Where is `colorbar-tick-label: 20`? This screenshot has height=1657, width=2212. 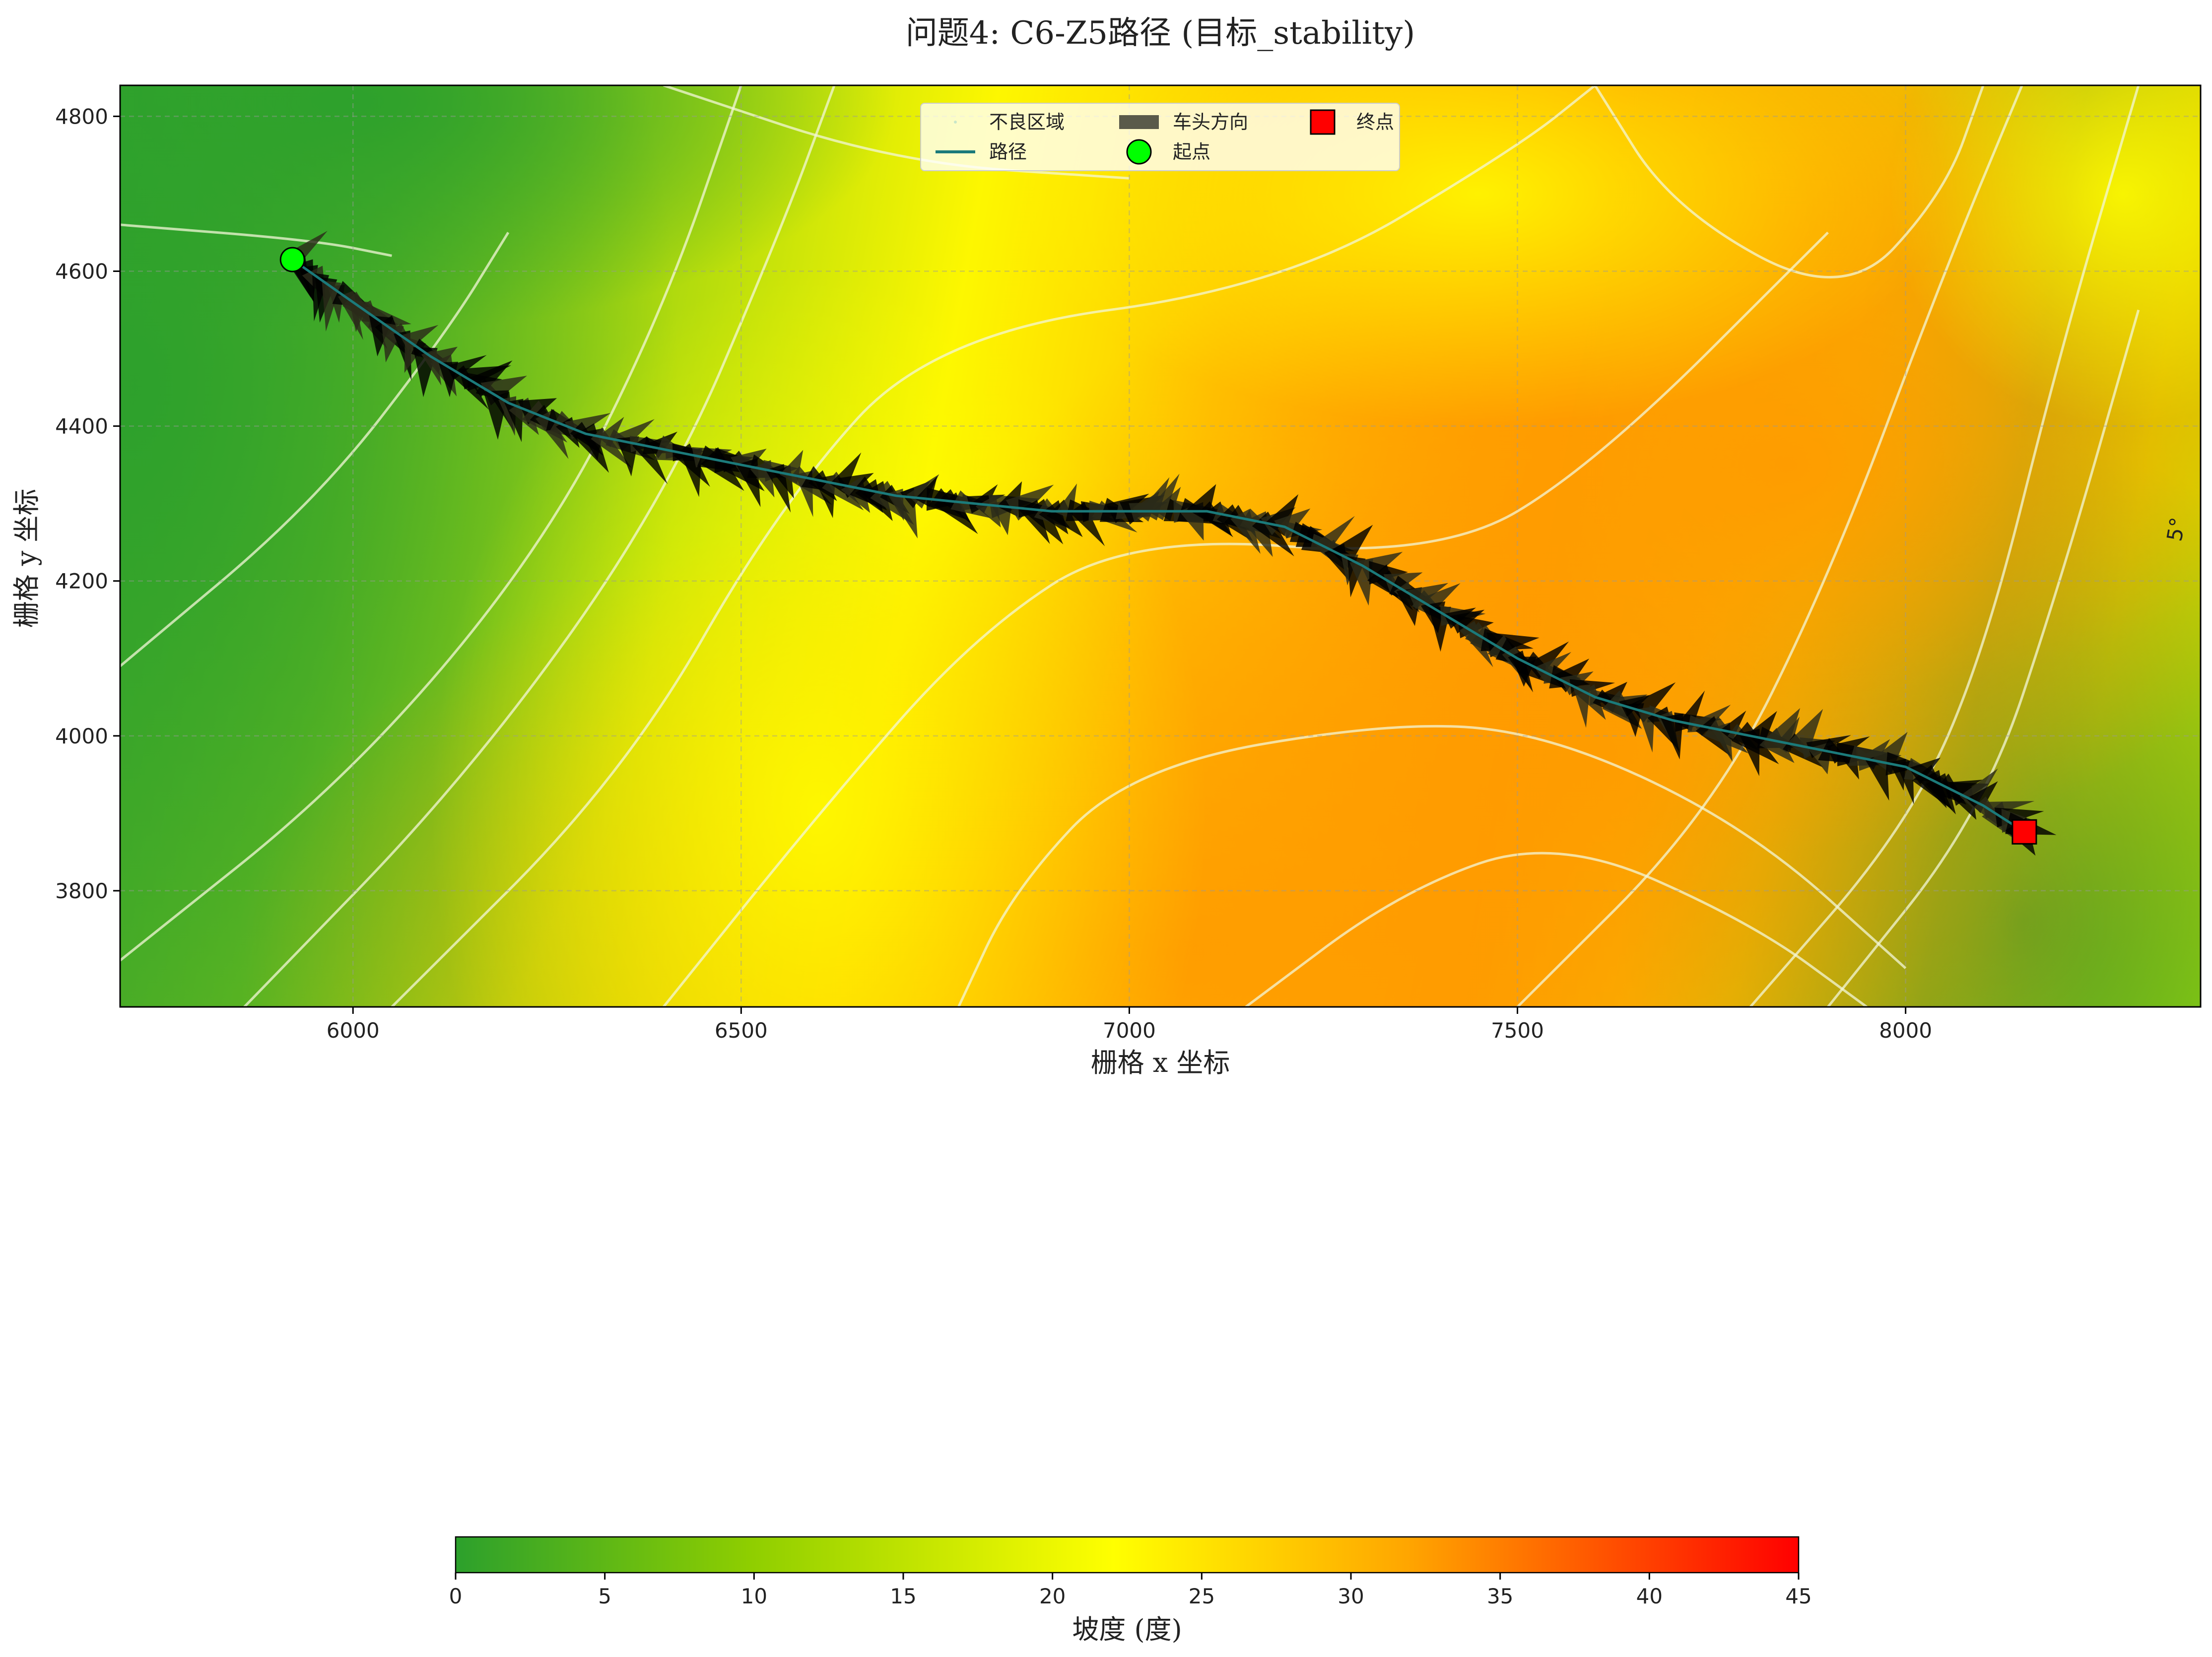 colorbar-tick-label: 20 is located at coordinates (1052, 1596).